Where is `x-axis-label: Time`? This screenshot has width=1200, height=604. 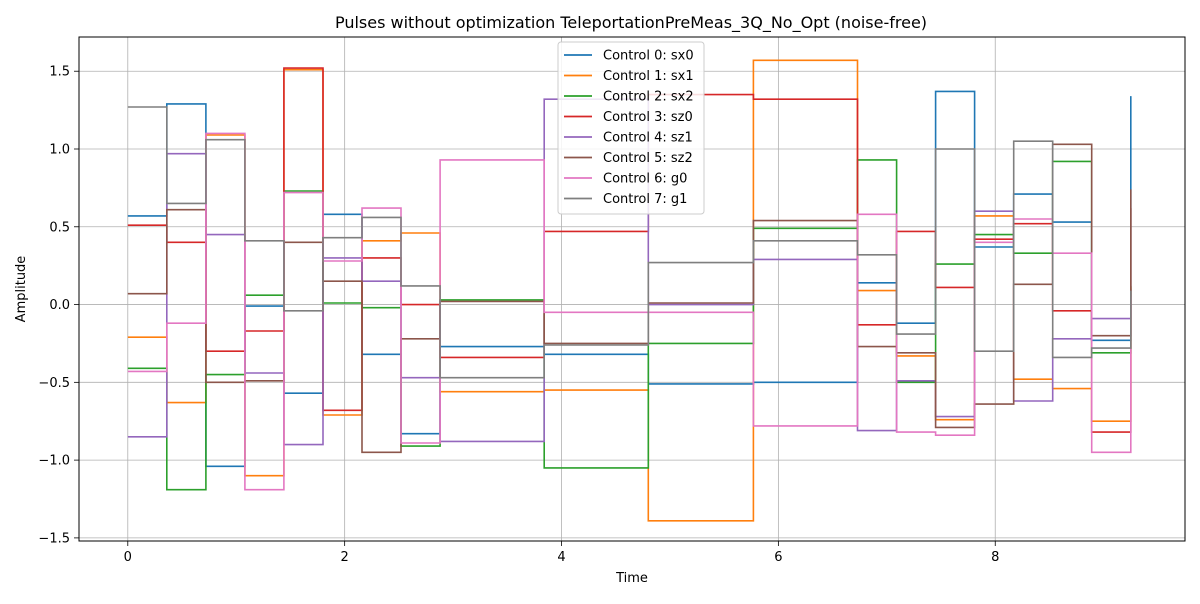 x-axis-label: Time is located at coordinates (631, 578).